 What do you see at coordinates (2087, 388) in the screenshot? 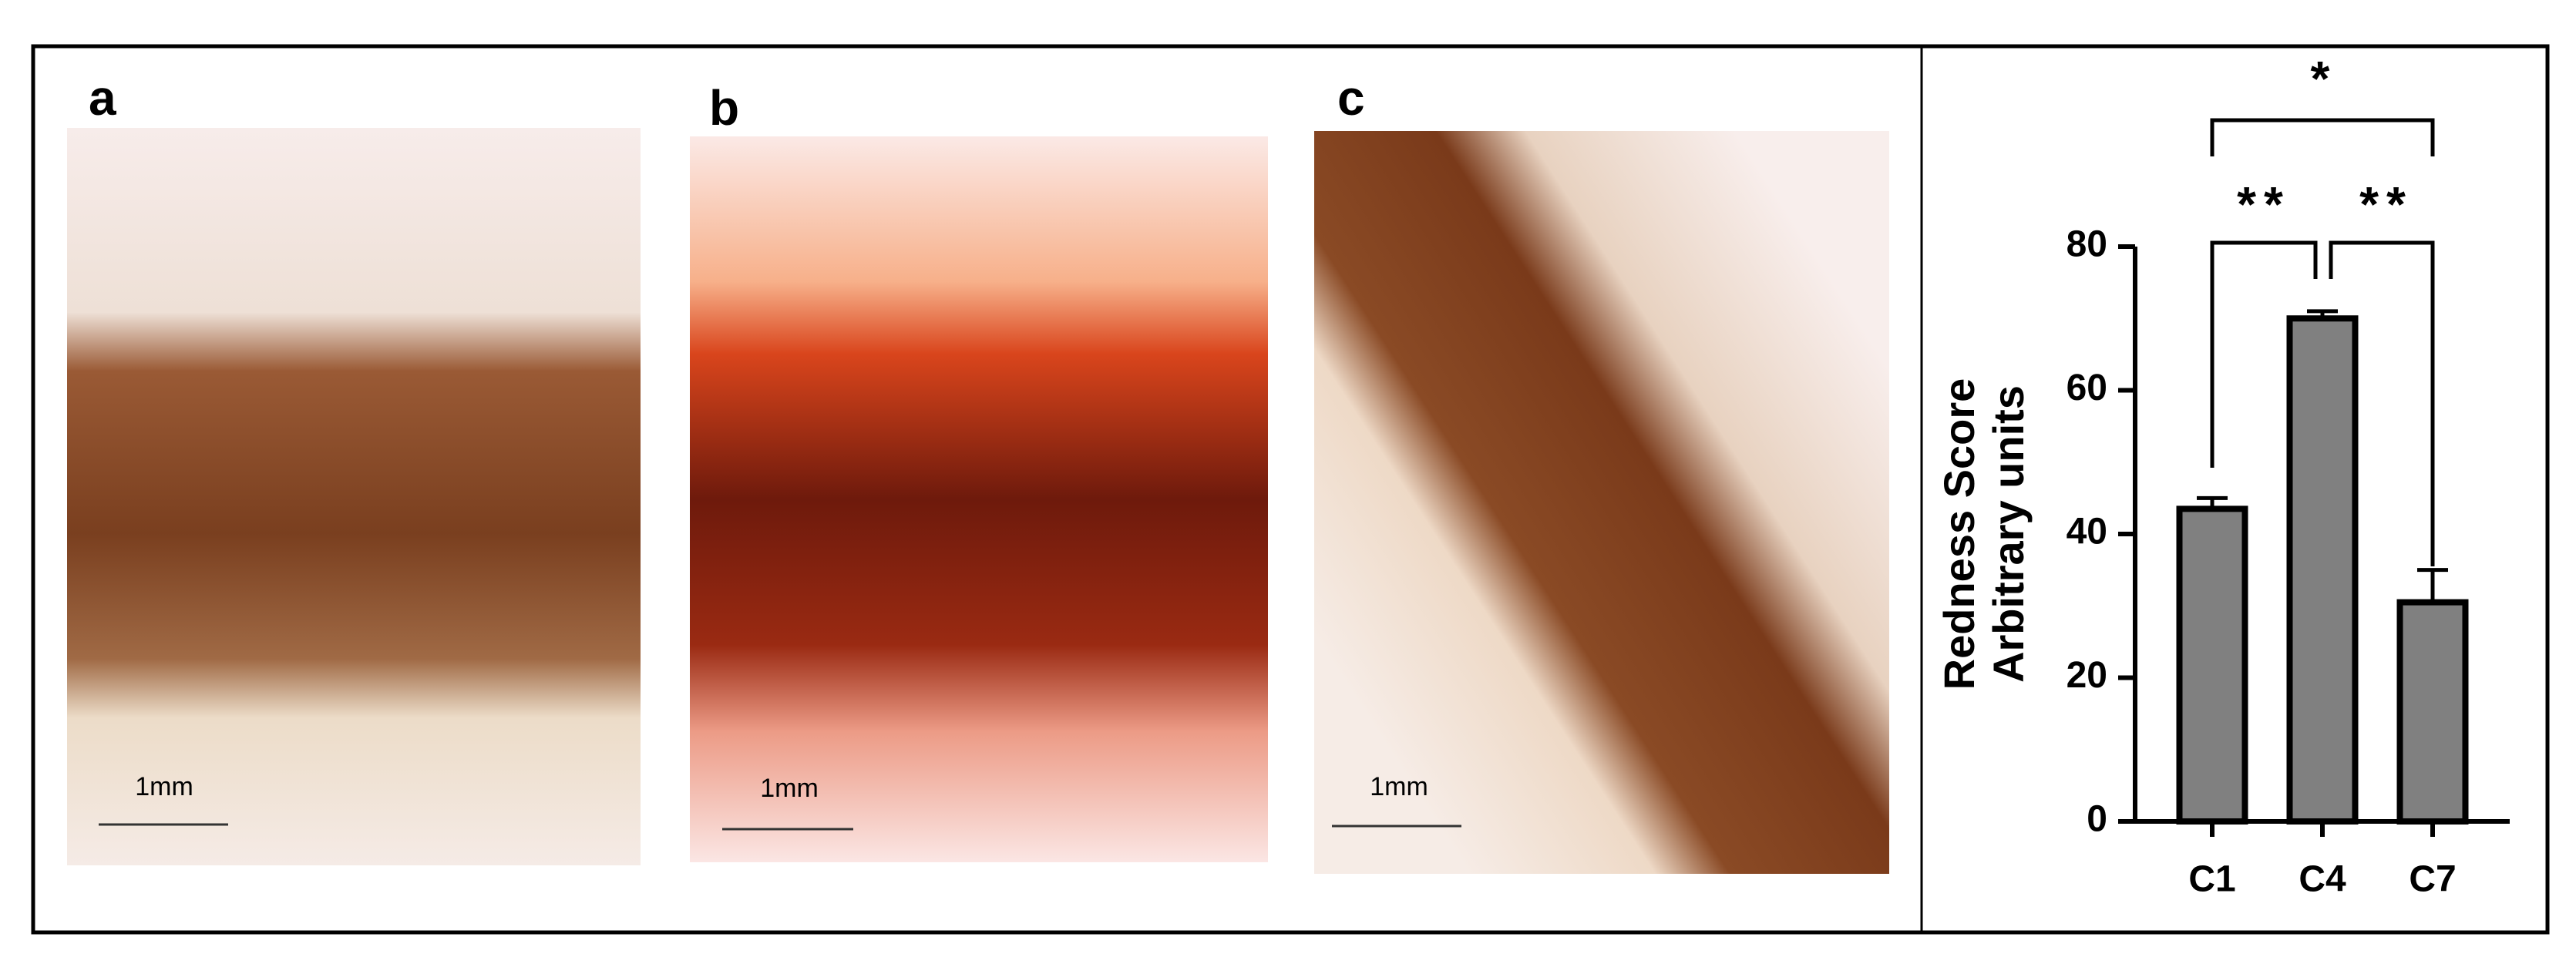
I see `y-tick-label: 60` at bounding box center [2087, 388].